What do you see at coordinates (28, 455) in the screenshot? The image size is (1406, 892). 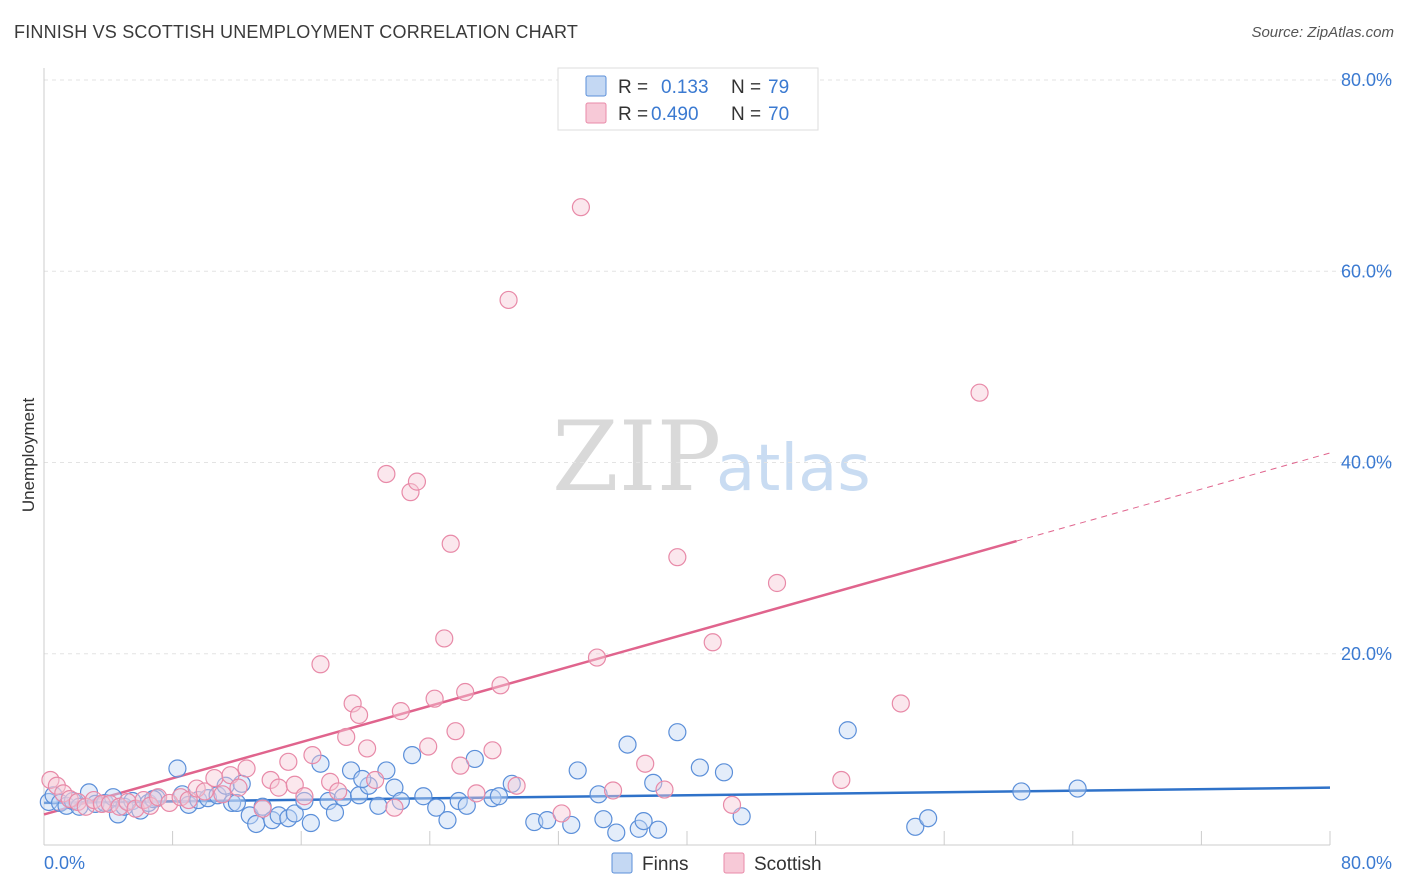 I see `y-axis-label: Unemployment` at bounding box center [28, 455].